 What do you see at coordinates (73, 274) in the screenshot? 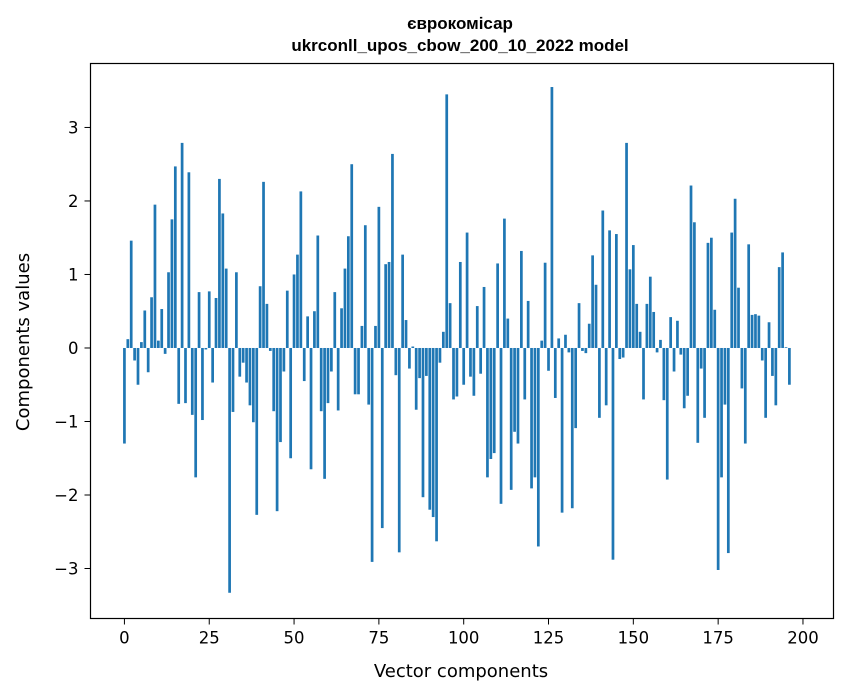
I see `y-tick-label-1: 1` at bounding box center [73, 274].